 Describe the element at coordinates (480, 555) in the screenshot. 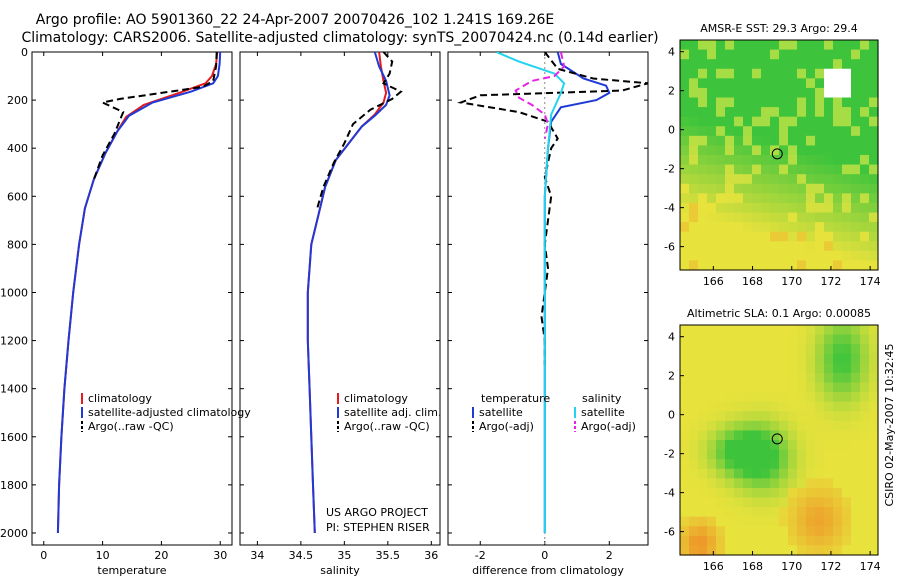

I see `difference-x-tick-label: -2` at that location.